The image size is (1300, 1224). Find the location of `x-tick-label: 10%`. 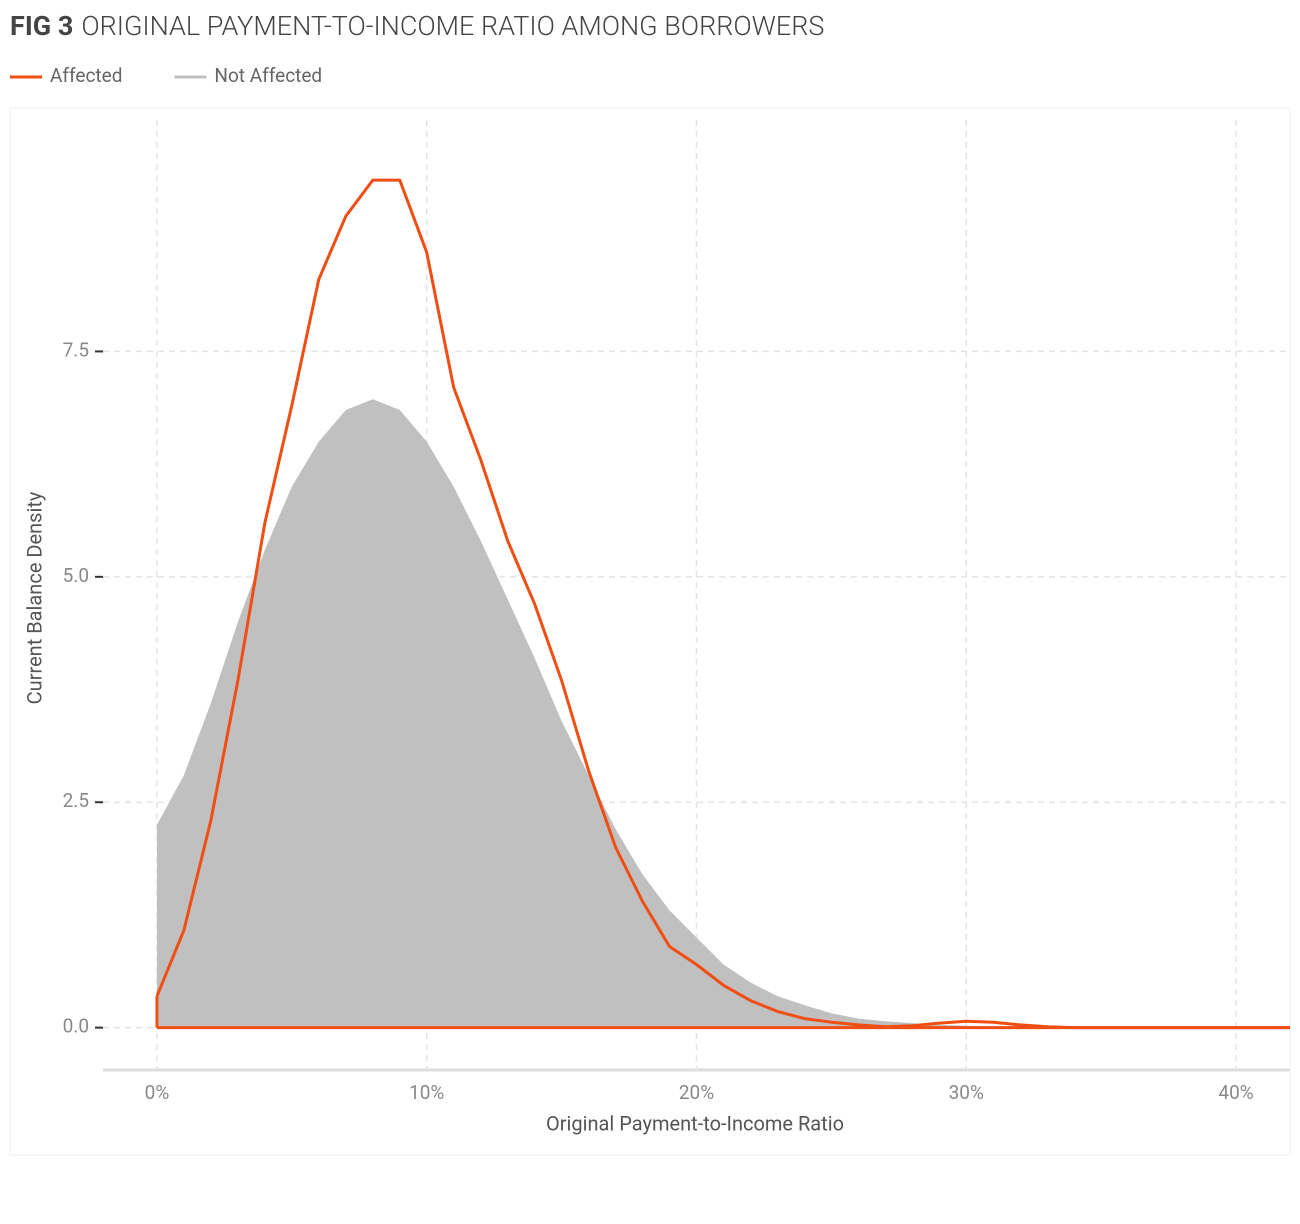

x-tick-label: 10% is located at coordinates (426, 1092).